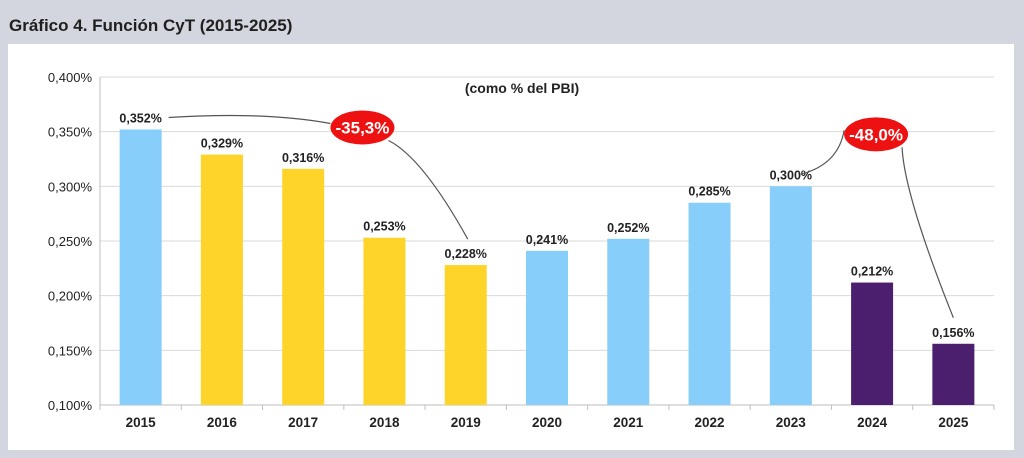 The height and width of the screenshot is (458, 1024). Describe the element at coordinates (791, 175) in the screenshot. I see `data-label-2023: 0,300%` at that location.